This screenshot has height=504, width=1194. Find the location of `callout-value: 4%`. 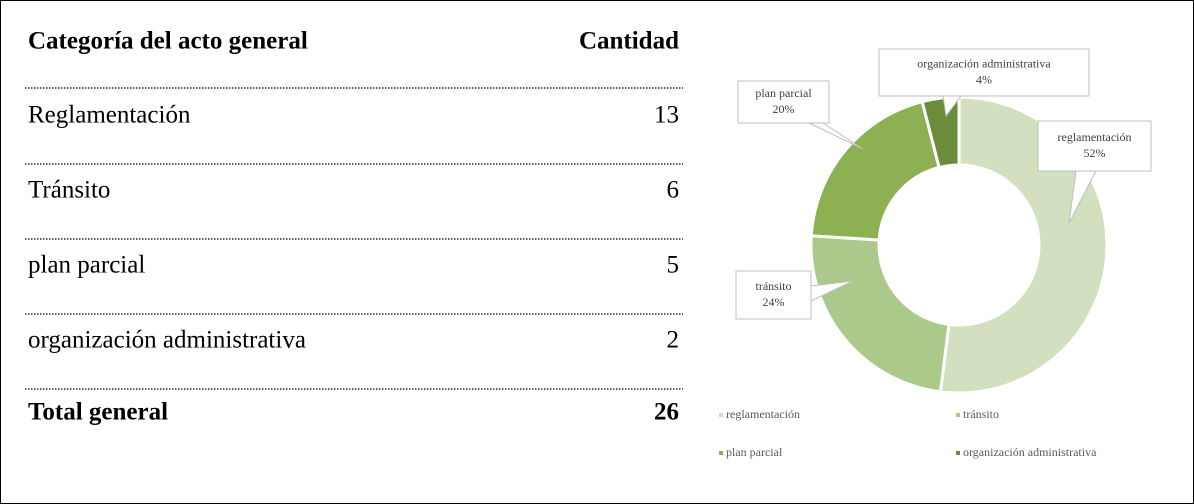

callout-value: 4% is located at coordinates (984, 79).